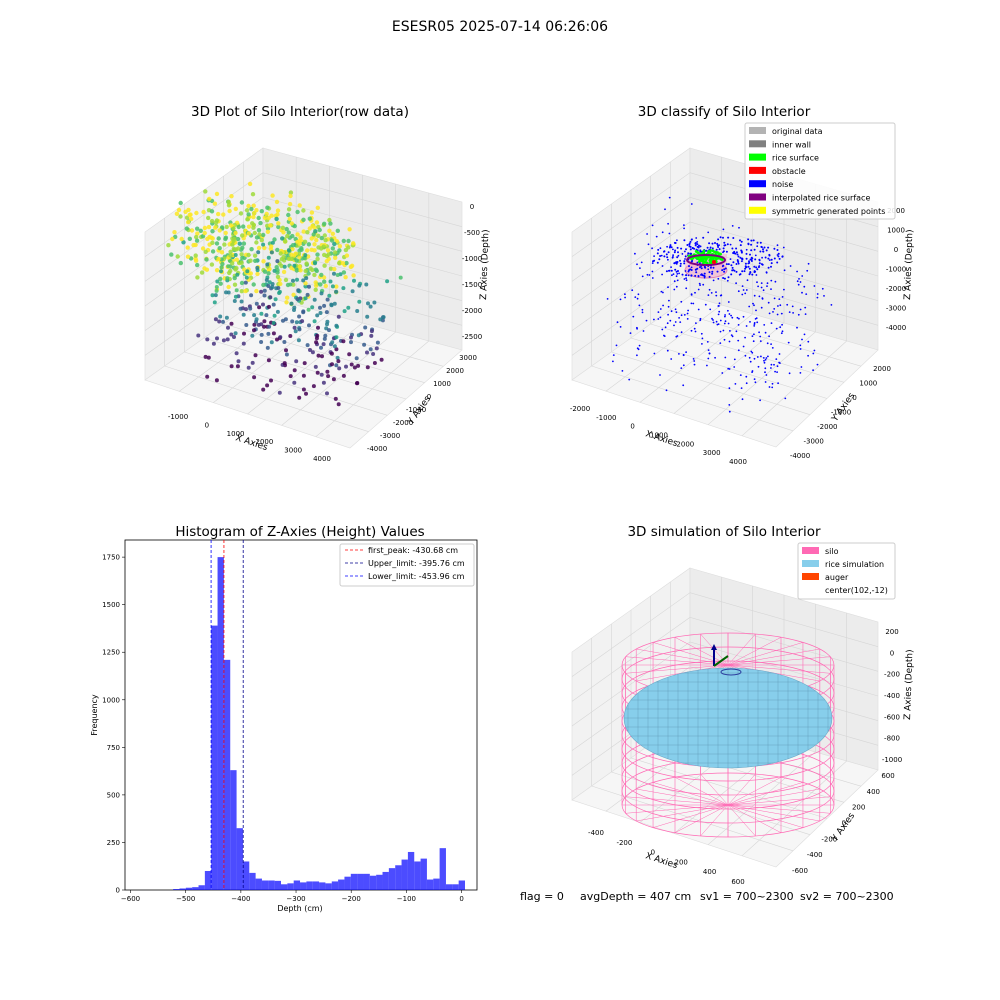 This screenshot has width=1000, height=1000. I want to click on x-tick-label: -400, so click(596, 833).